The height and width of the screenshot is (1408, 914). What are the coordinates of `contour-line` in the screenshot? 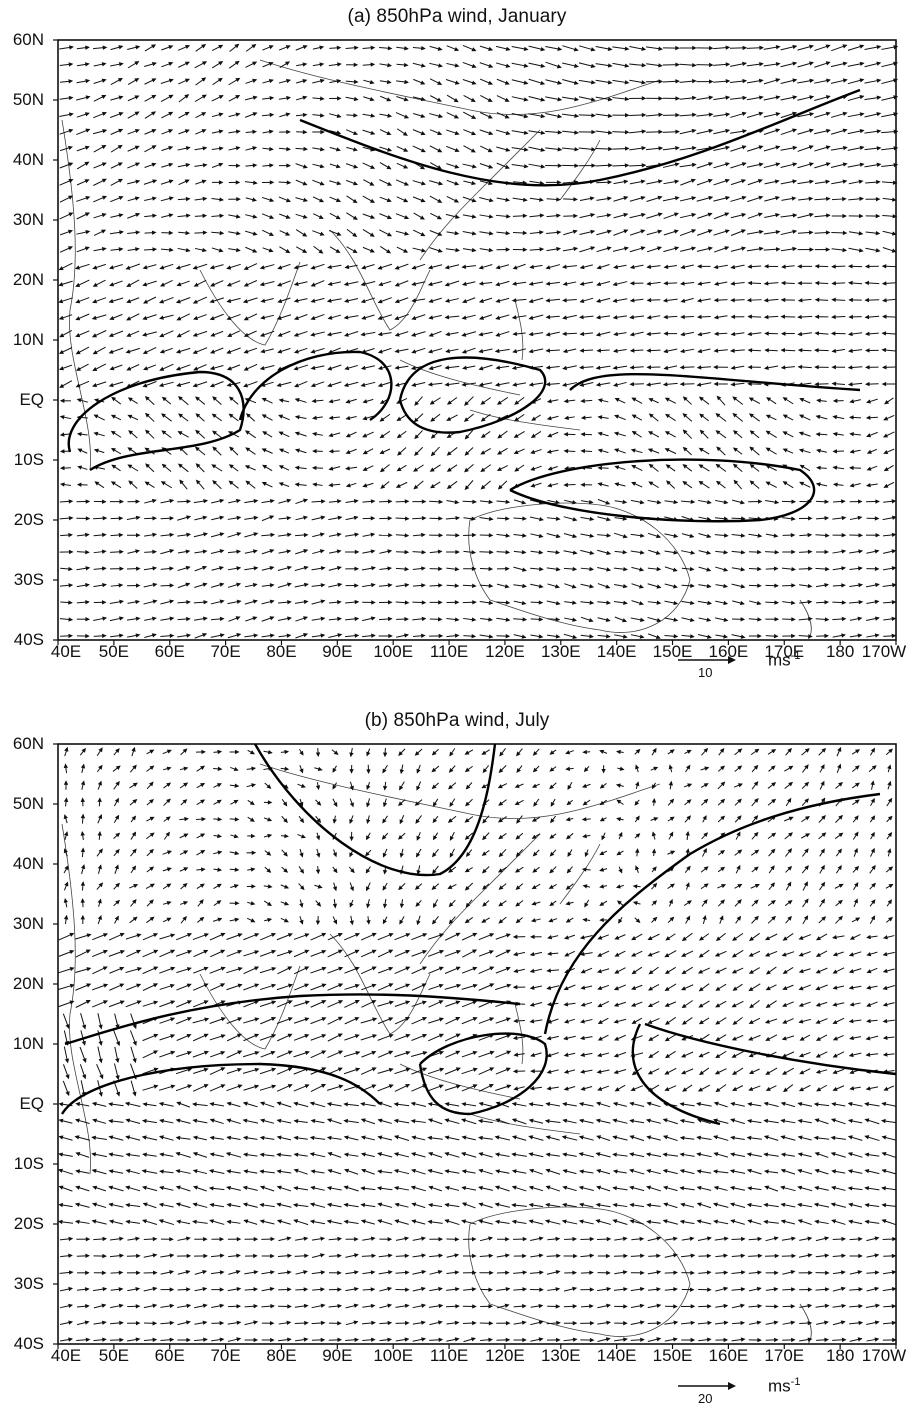 It's located at (662, 490).